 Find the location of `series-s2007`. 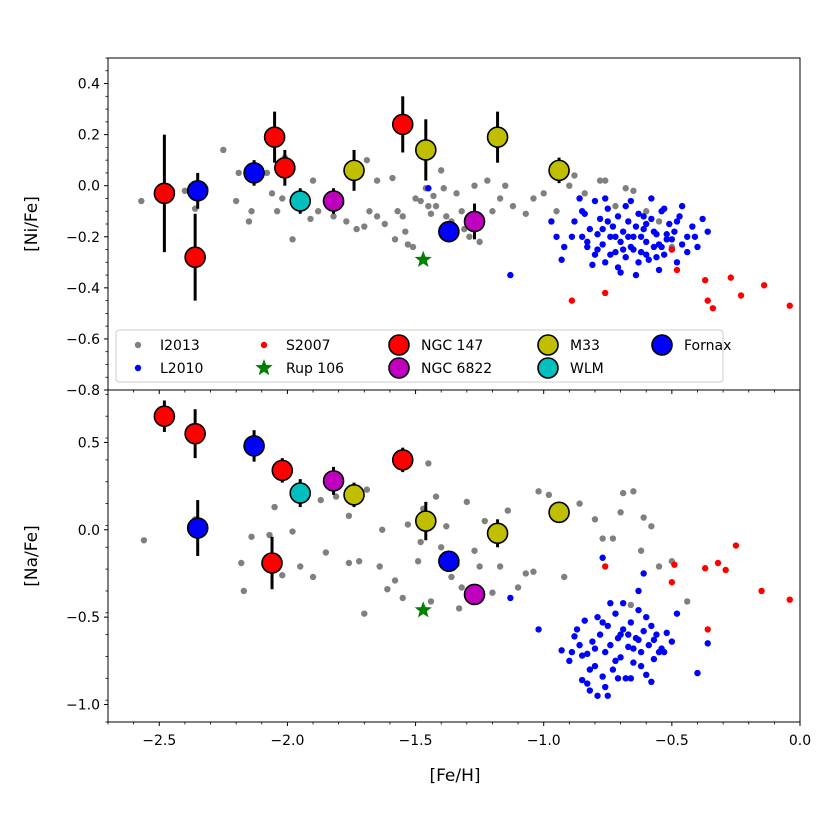

series-s2007 is located at coordinates (697, 587).